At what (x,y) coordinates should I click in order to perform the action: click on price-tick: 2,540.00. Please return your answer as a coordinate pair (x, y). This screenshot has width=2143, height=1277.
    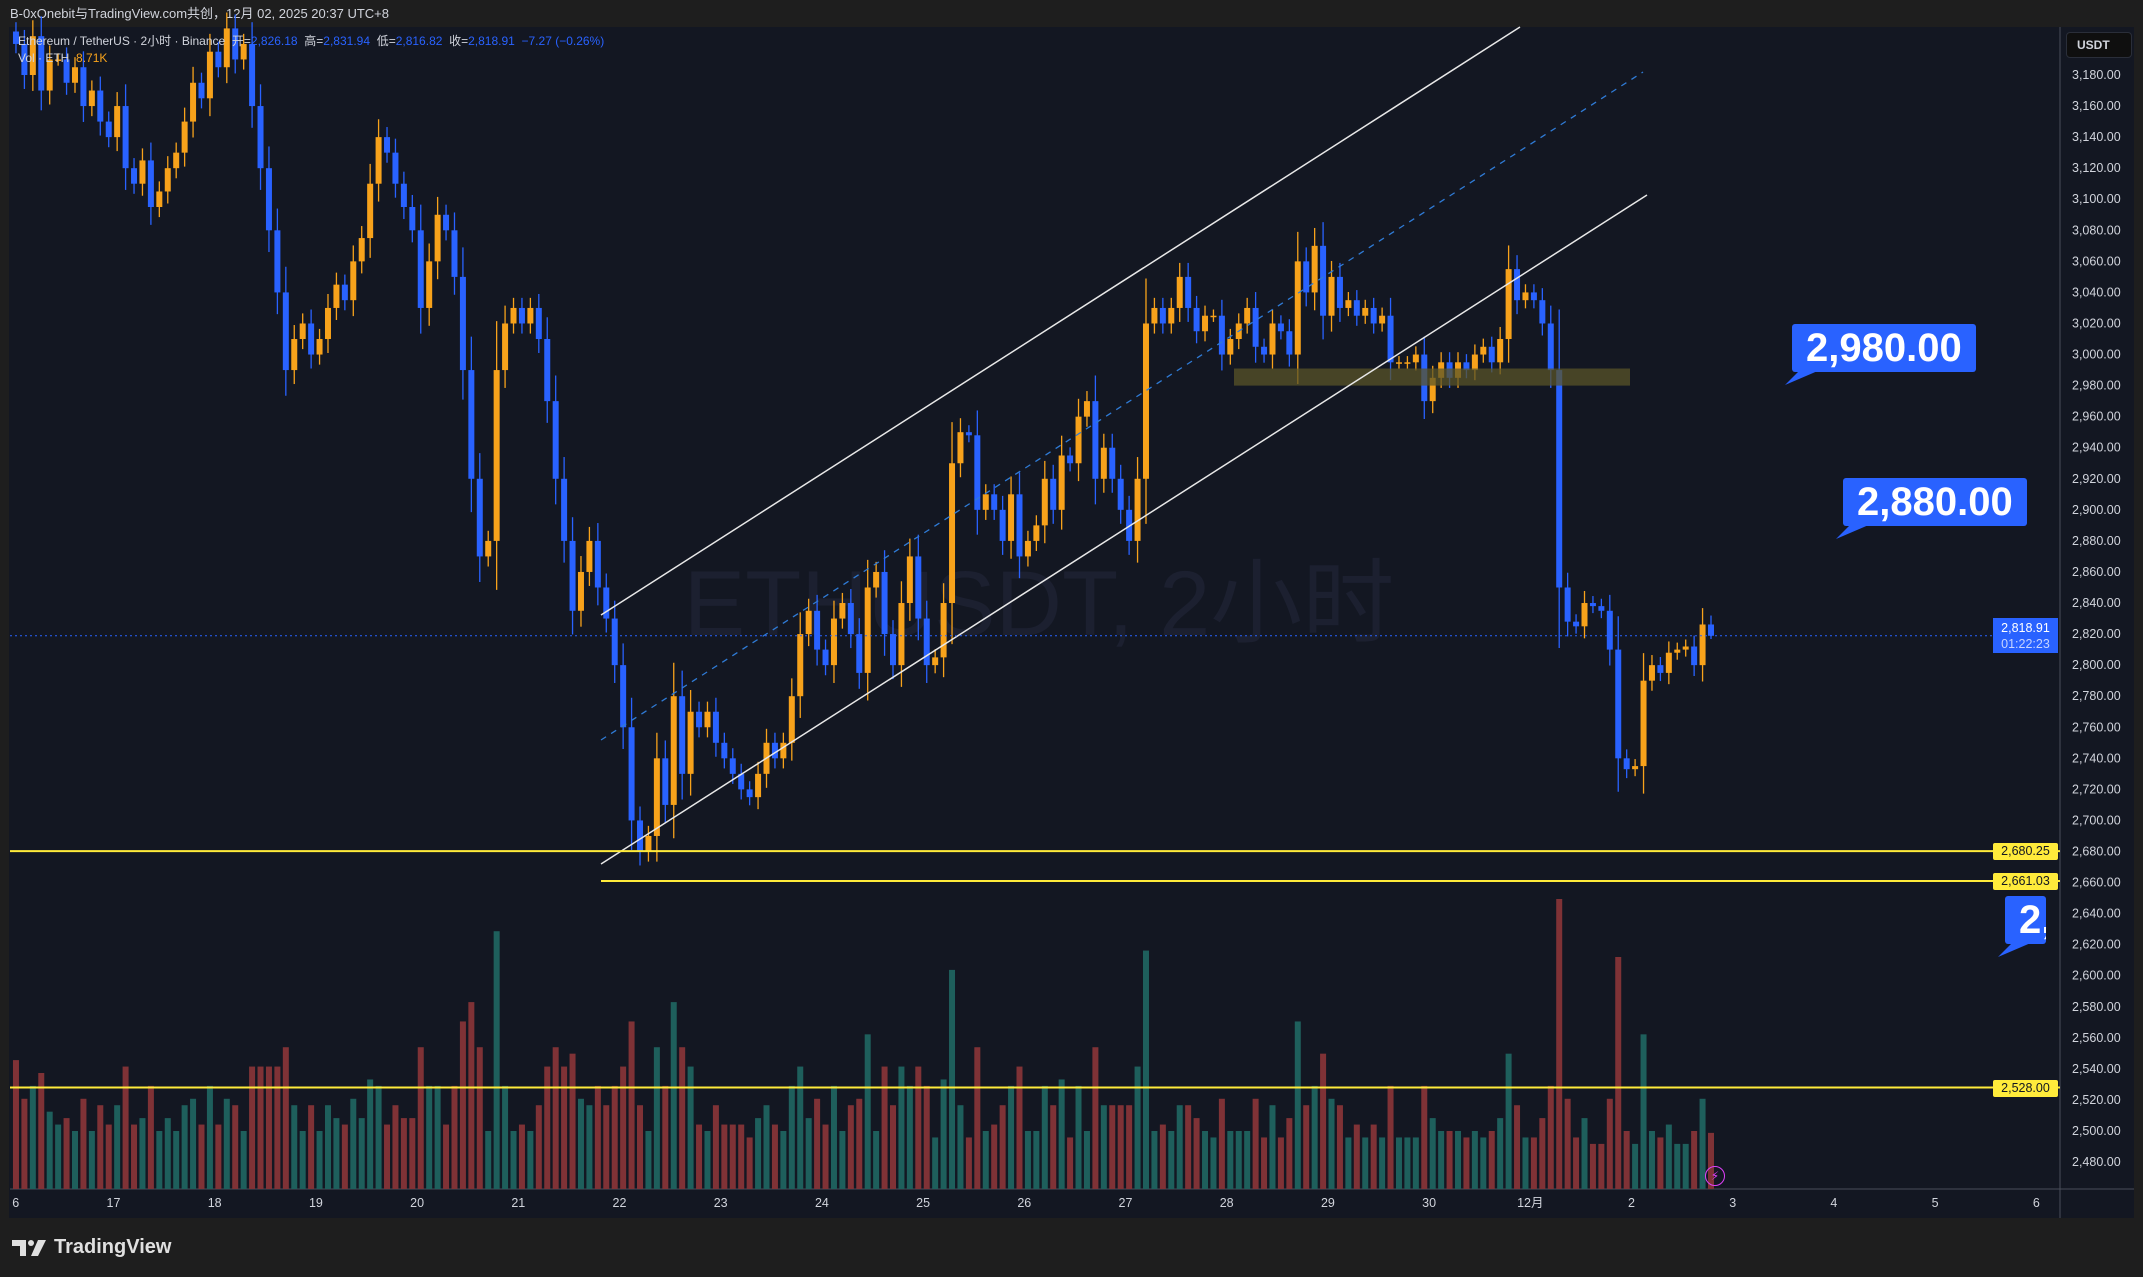
    Looking at the image, I should click on (2096, 1069).